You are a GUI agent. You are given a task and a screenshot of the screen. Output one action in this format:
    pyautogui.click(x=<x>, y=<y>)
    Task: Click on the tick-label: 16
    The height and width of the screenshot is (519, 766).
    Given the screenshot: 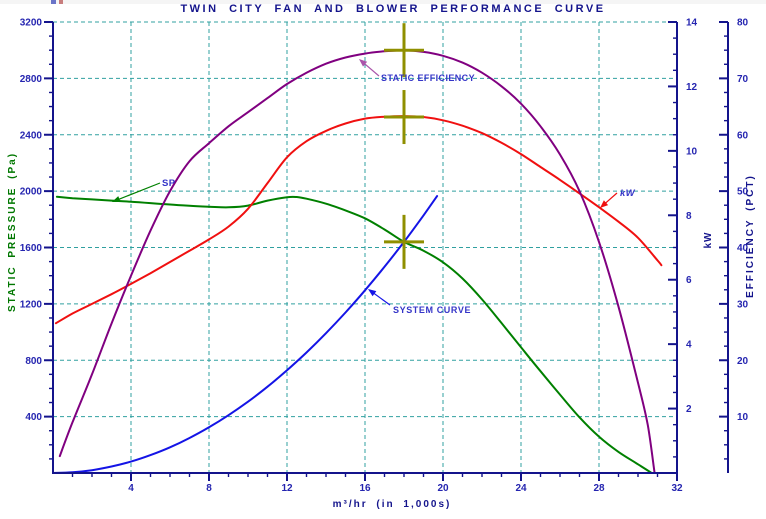 What is the action you would take?
    pyautogui.click(x=365, y=488)
    